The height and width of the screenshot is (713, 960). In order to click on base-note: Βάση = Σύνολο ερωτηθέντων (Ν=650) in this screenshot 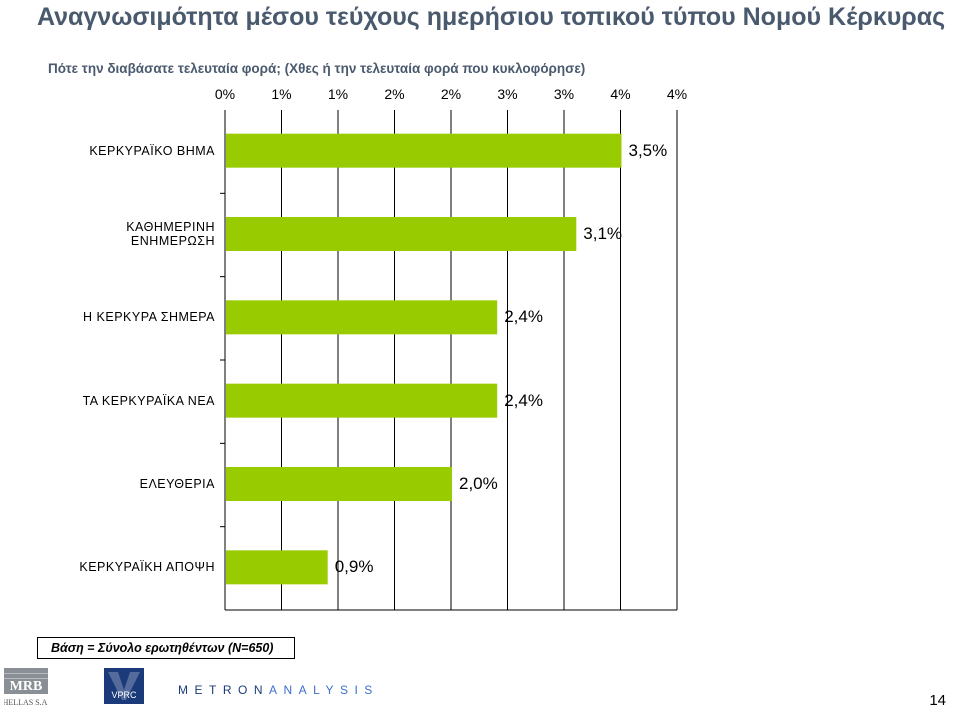, I will do `click(166, 648)`.